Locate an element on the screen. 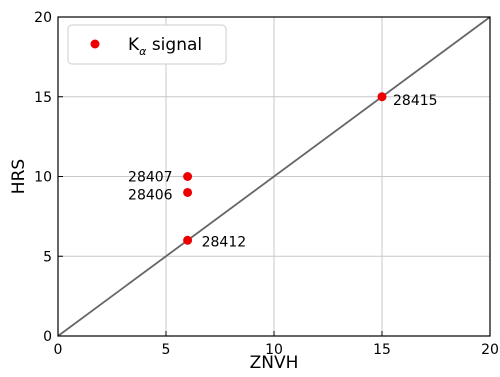  y-tick-label: 0 is located at coordinates (47, 337).